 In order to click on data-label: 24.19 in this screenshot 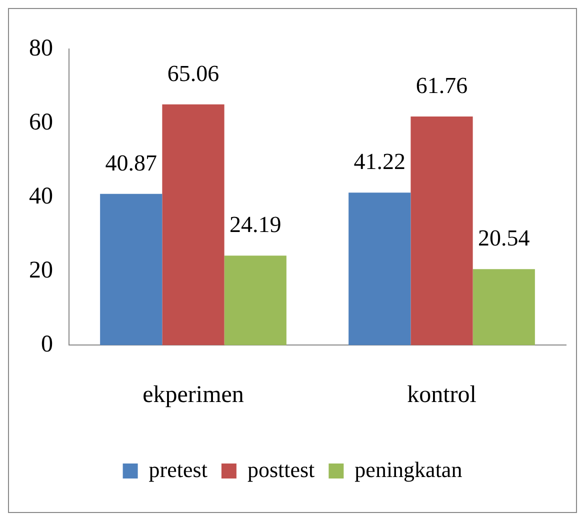, I will do `click(256, 225)`.